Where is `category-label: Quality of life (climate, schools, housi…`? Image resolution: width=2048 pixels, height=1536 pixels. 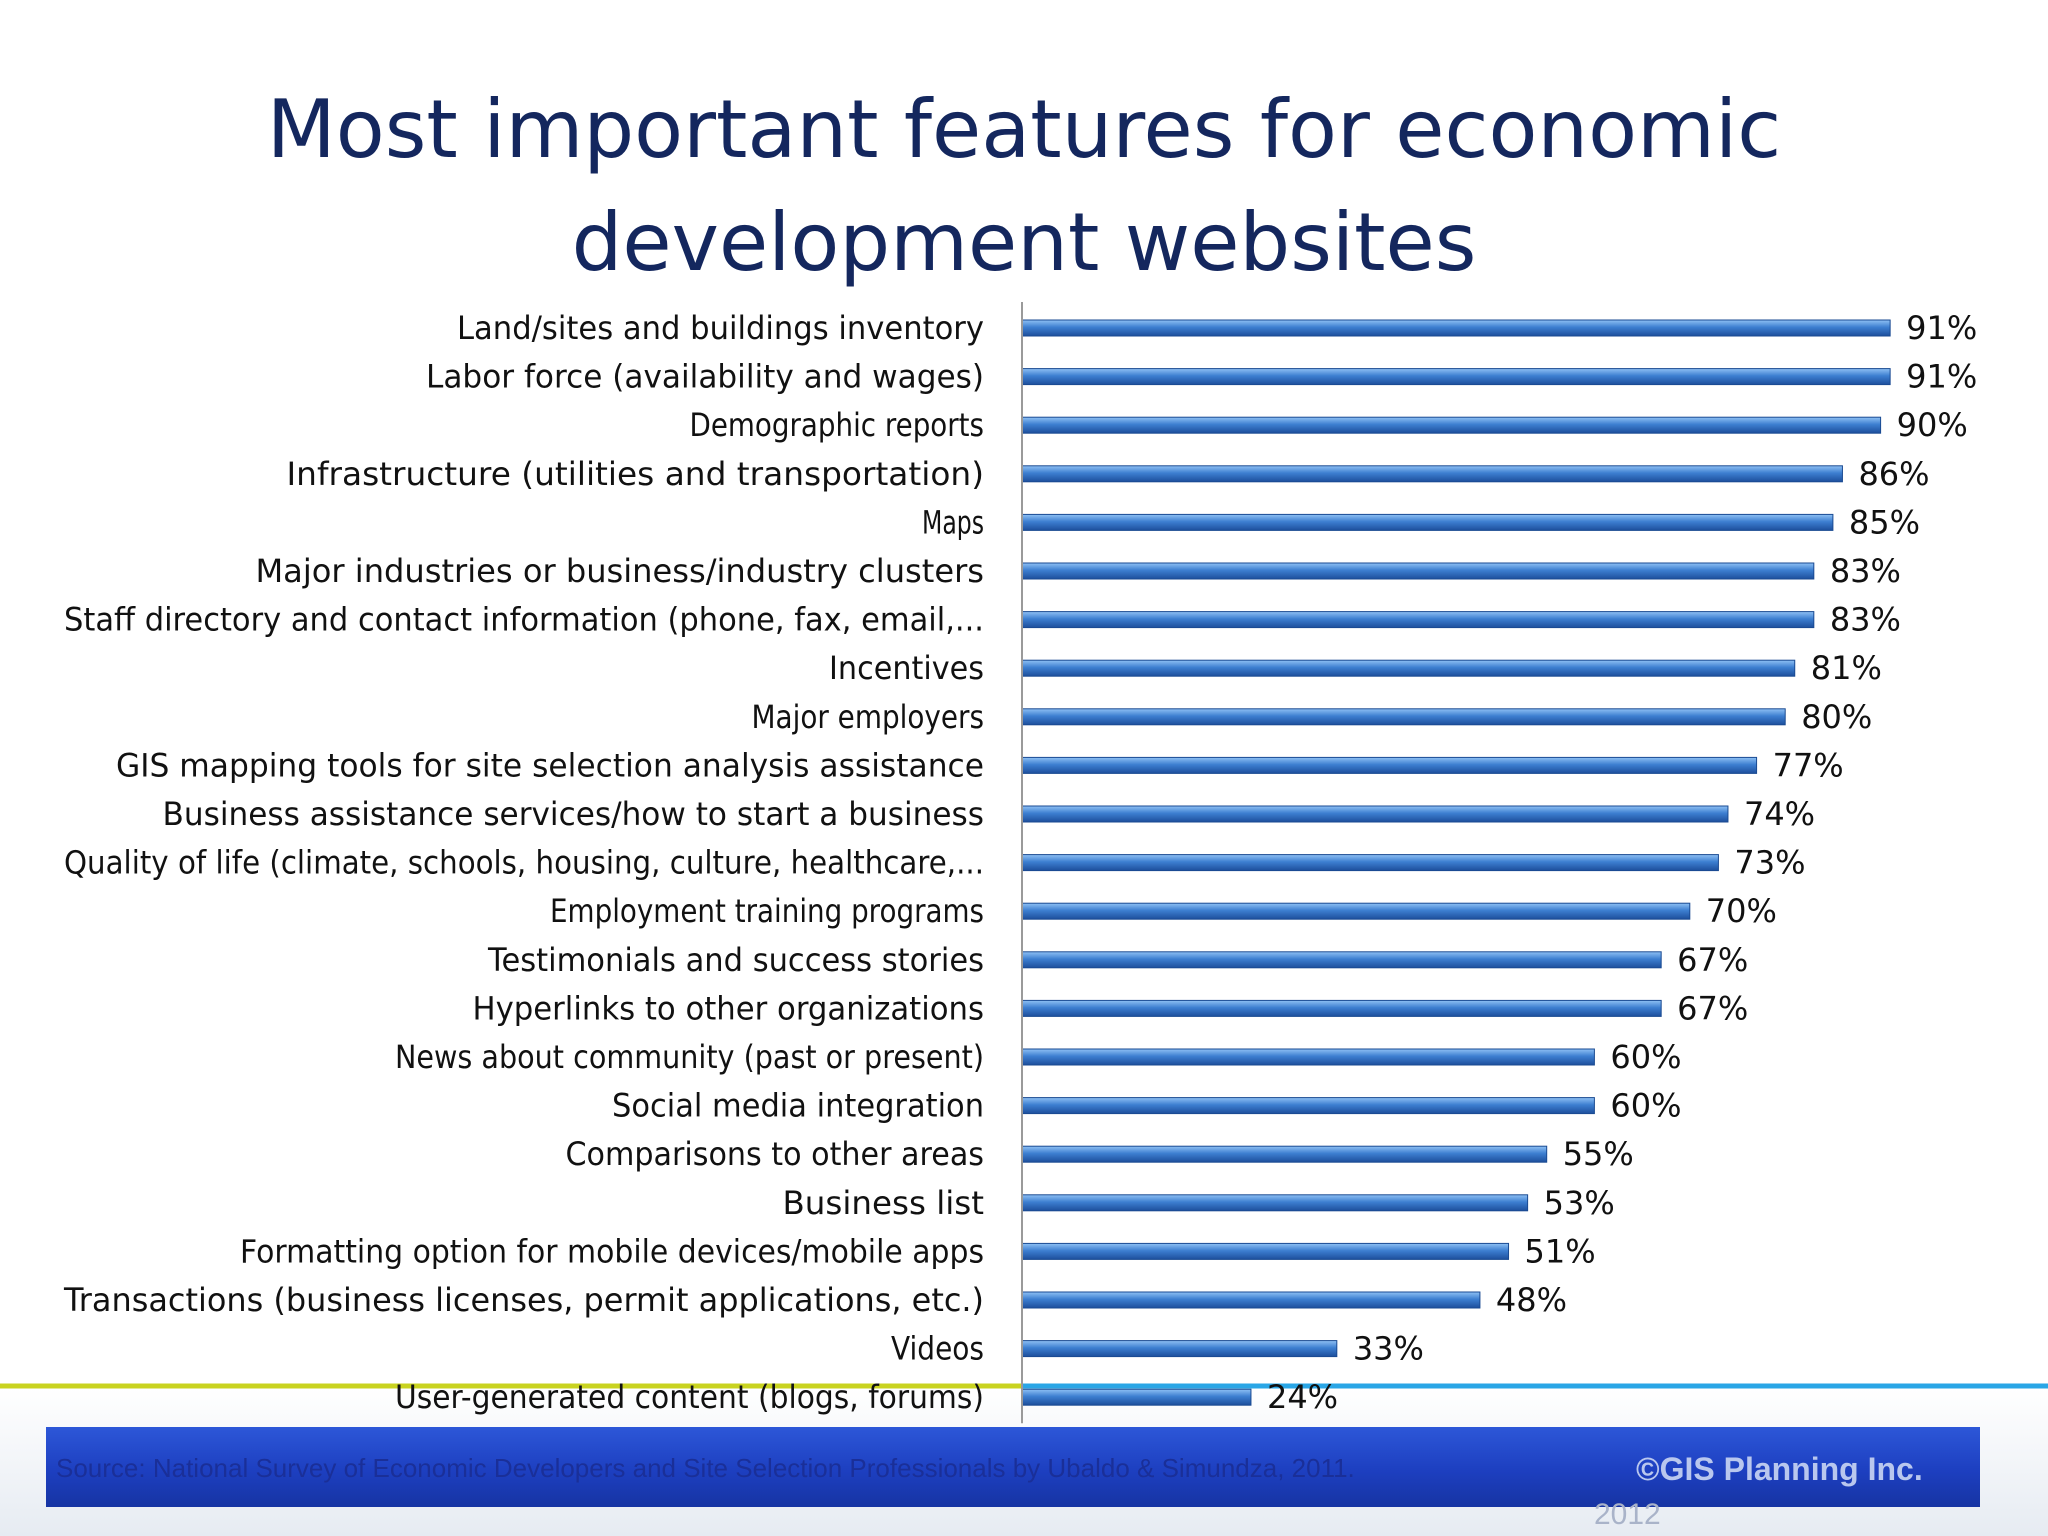
category-label: Quality of life (climate, schools, housi… is located at coordinates (524, 863).